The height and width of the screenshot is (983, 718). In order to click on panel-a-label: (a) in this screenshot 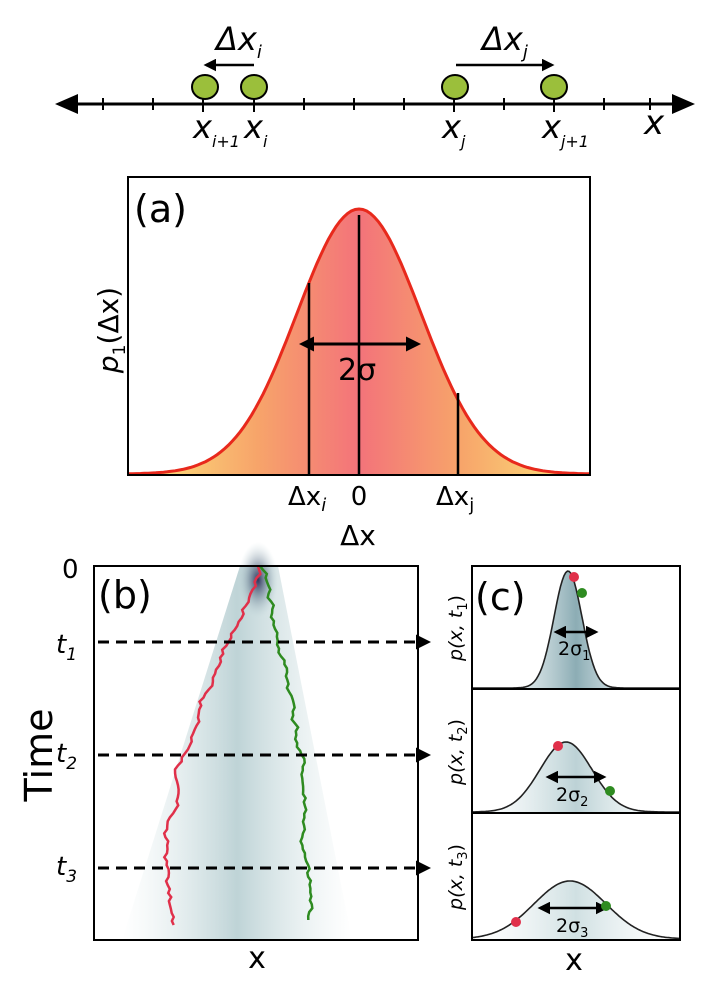, I will do `click(160, 209)`.